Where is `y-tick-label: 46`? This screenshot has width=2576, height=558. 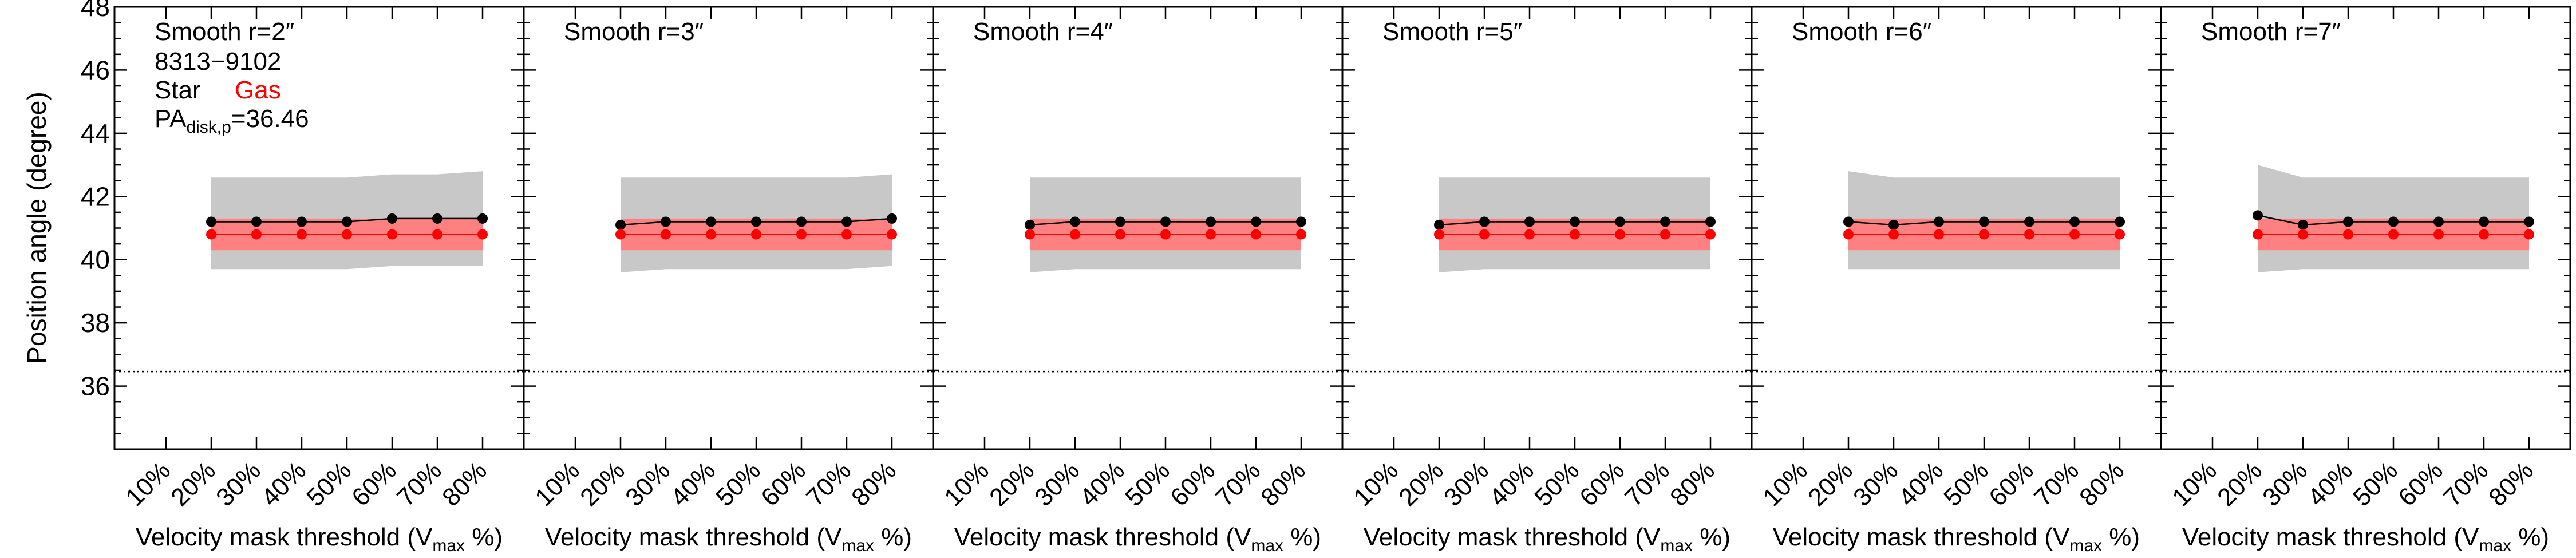 y-tick-label: 46 is located at coordinates (95, 70).